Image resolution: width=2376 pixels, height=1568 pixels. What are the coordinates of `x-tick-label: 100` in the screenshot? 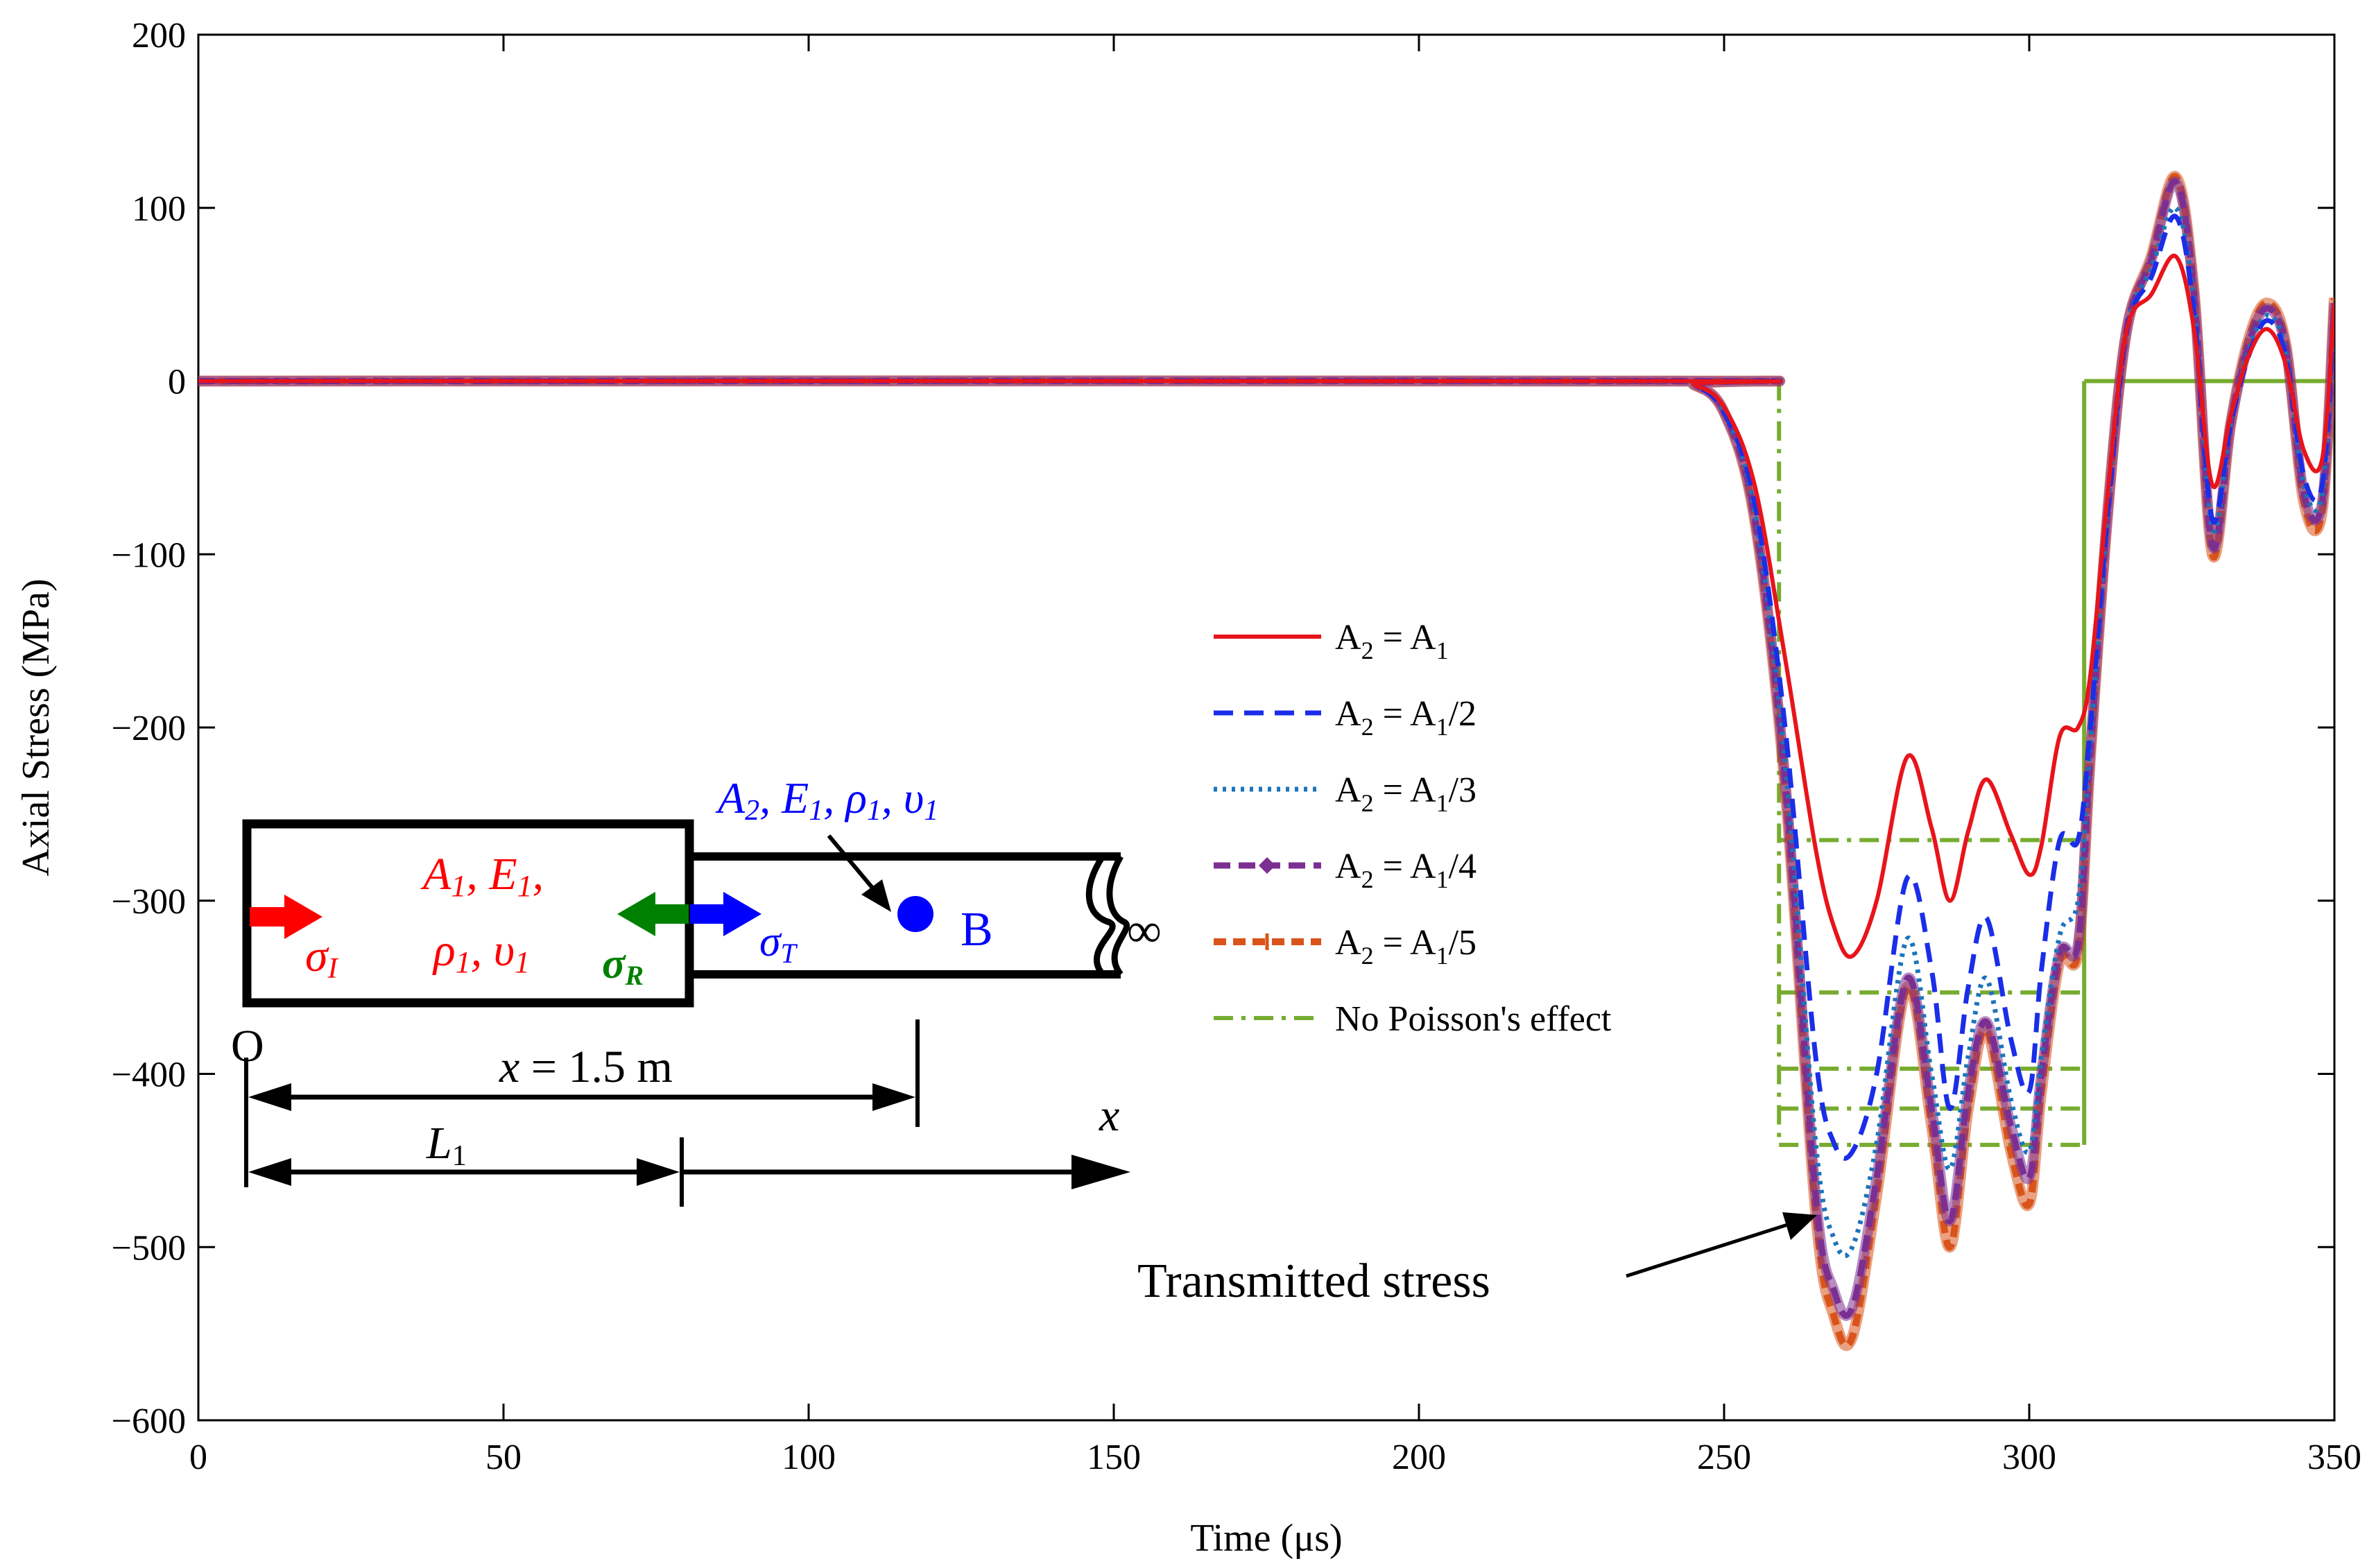 It's located at (809, 1458).